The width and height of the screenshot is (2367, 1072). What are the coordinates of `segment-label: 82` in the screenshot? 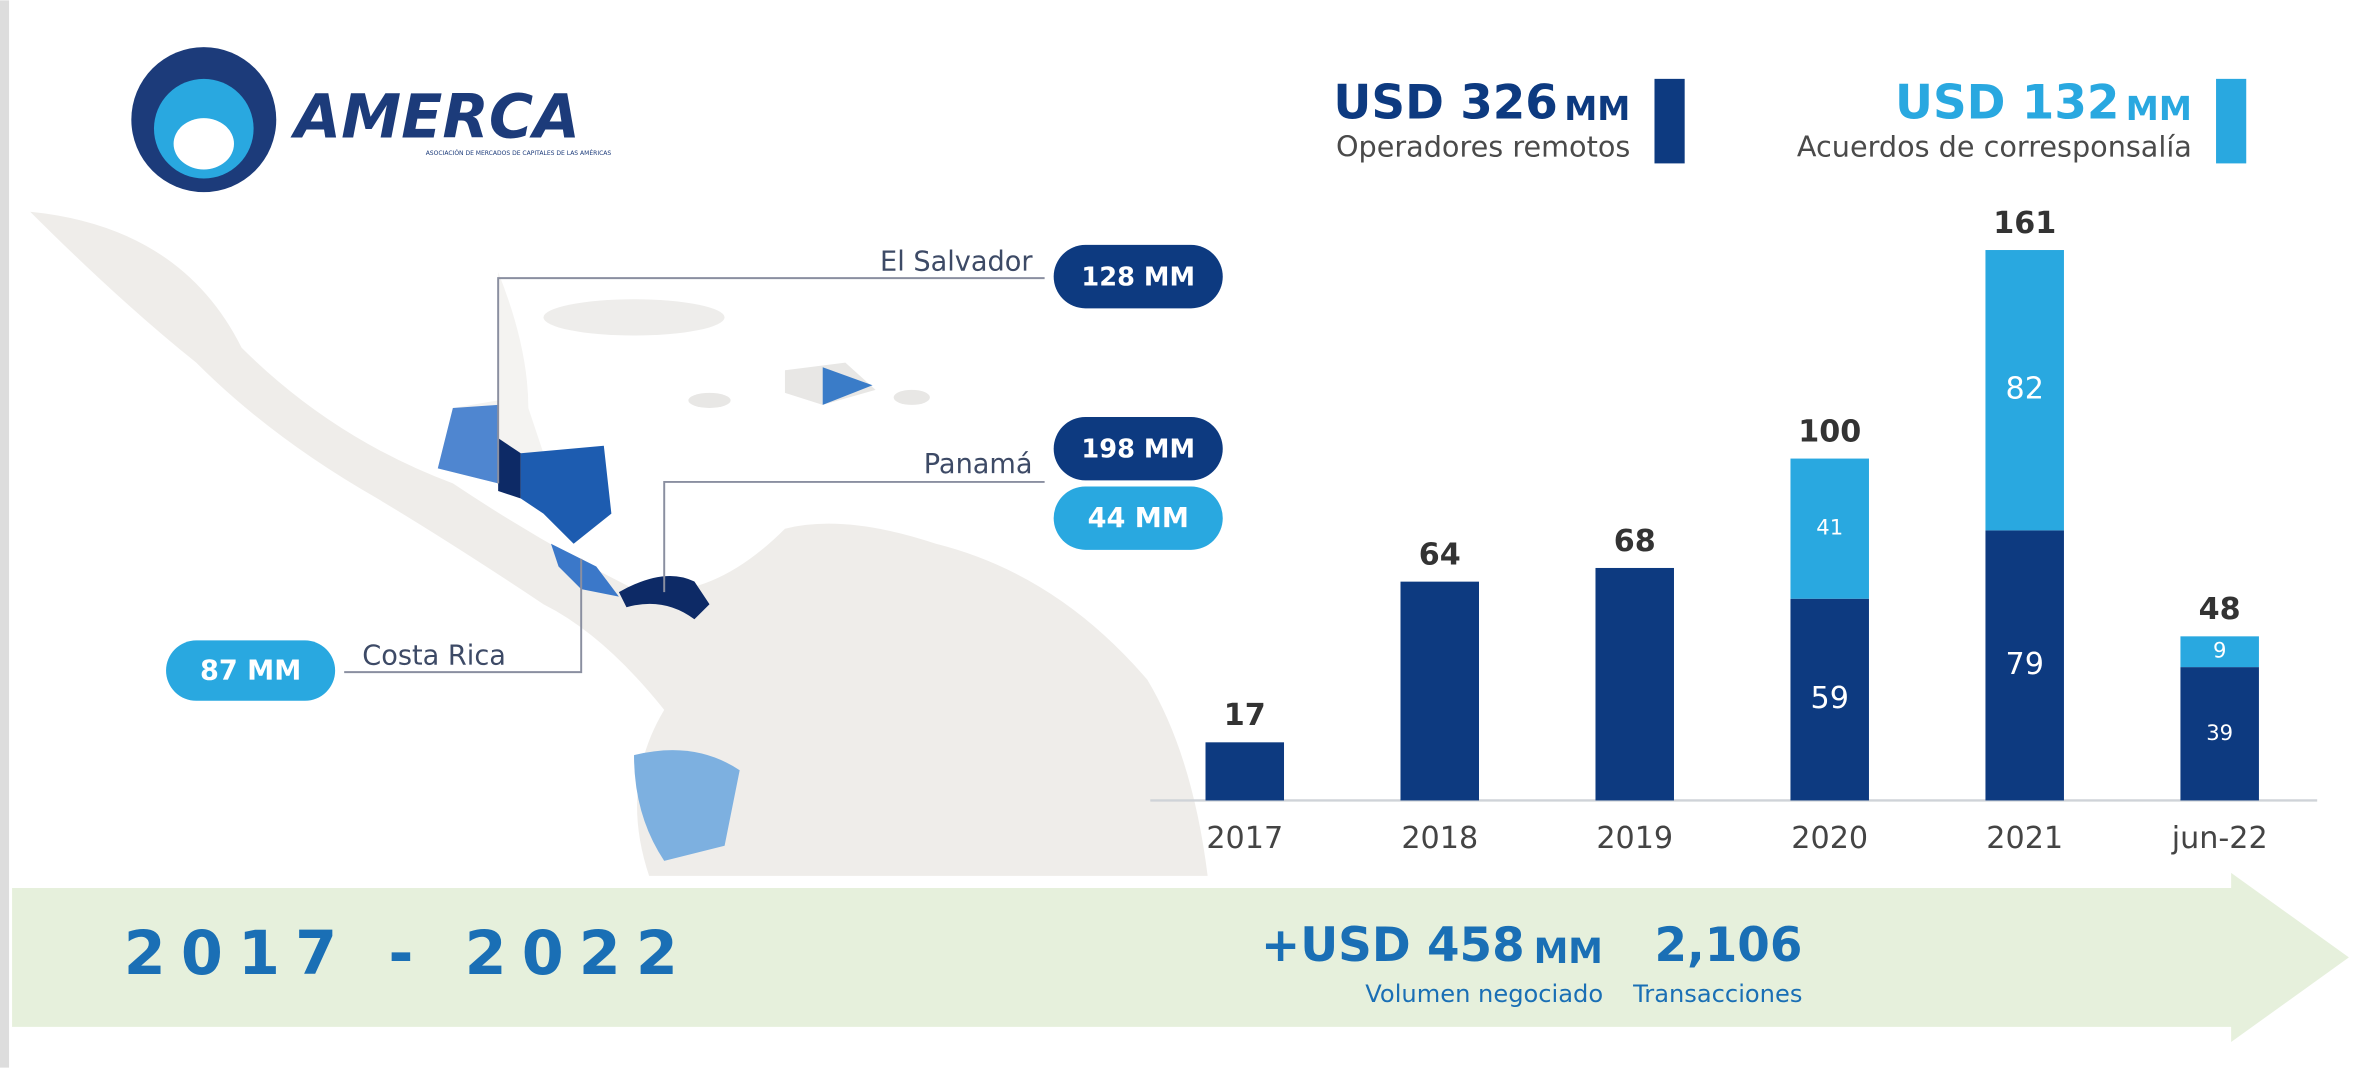 It's located at (2024, 389).